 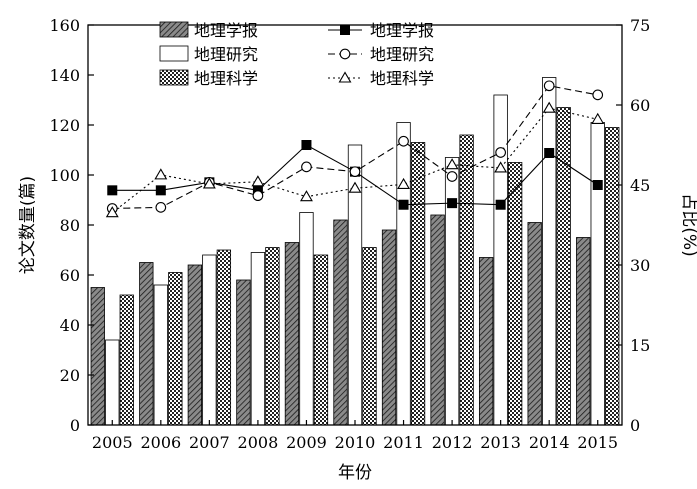 What do you see at coordinates (402, 78) in the screenshot?
I see `legend-label-line-dotted: 地理科学` at bounding box center [402, 78].